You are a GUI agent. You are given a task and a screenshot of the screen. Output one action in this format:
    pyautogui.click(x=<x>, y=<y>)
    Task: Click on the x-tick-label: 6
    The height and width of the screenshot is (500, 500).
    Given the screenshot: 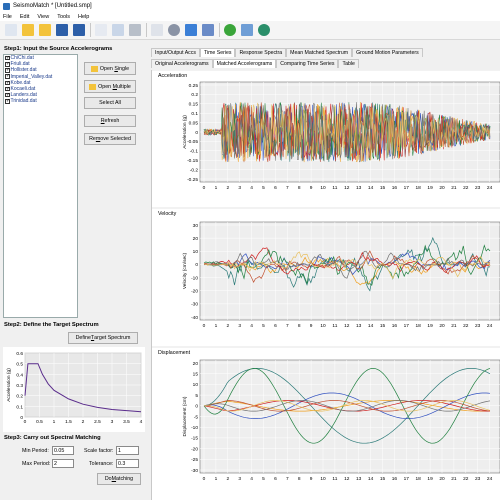 What is the action you would take?
    pyautogui.click(x=275, y=326)
    